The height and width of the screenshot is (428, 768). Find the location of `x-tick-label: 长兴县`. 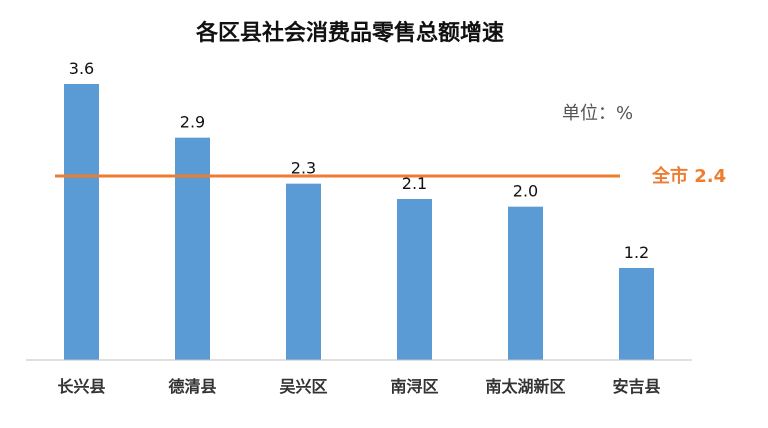

x-tick-label: 长兴县 is located at coordinates (81, 386).